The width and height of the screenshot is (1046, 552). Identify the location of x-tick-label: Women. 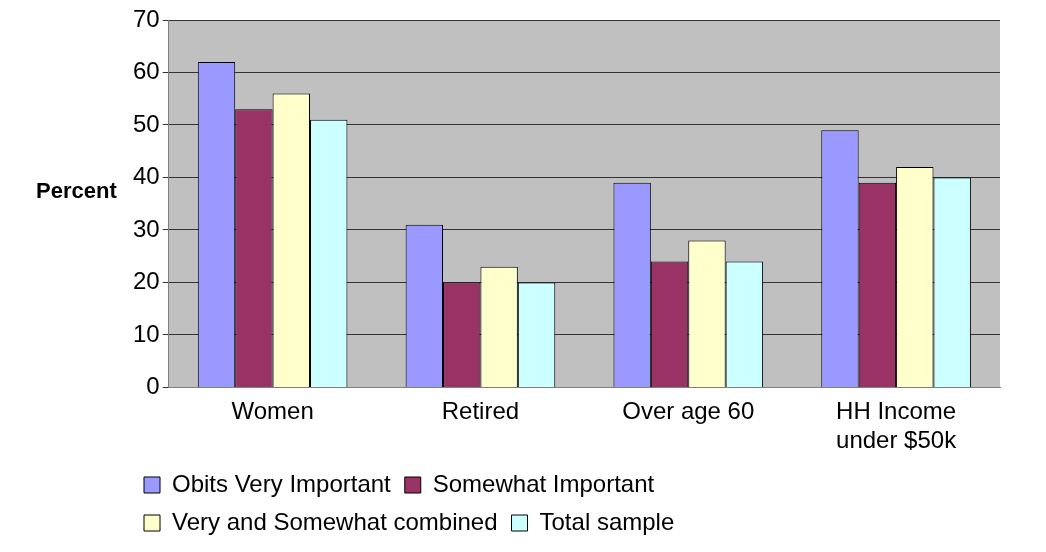
(272, 411).